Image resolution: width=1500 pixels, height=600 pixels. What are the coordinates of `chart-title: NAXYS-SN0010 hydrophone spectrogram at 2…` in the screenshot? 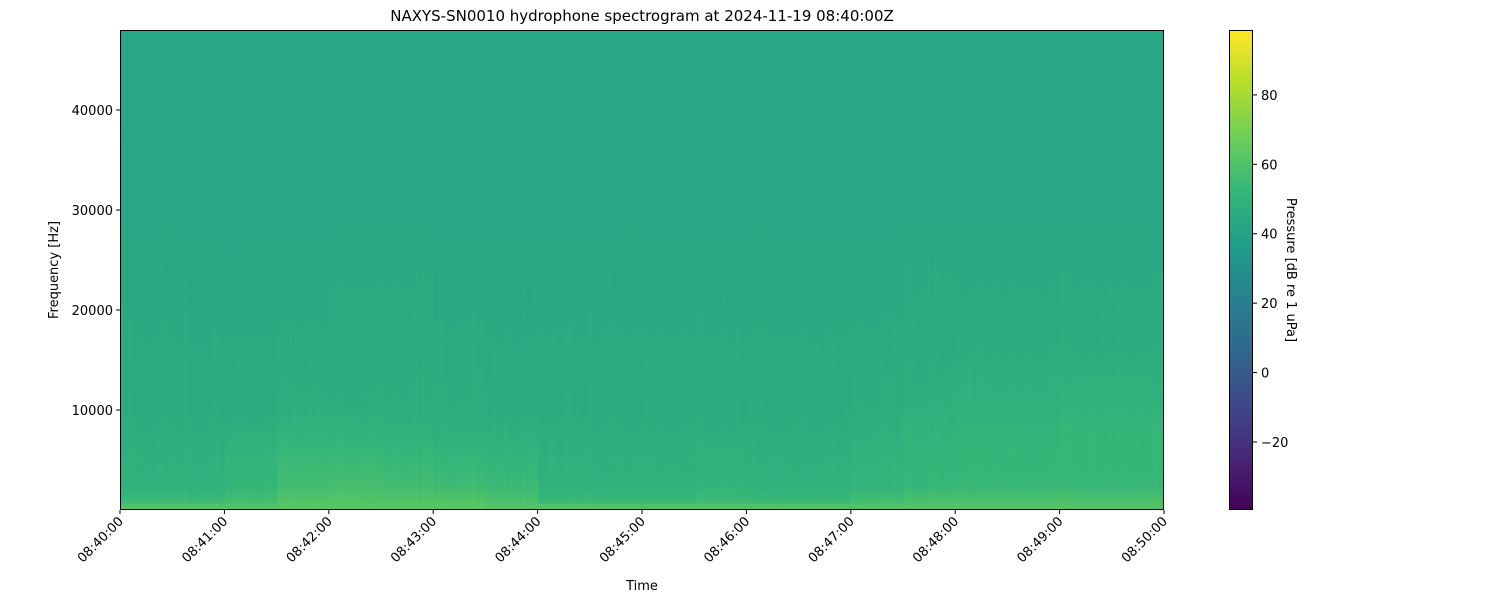 It's located at (642, 16).